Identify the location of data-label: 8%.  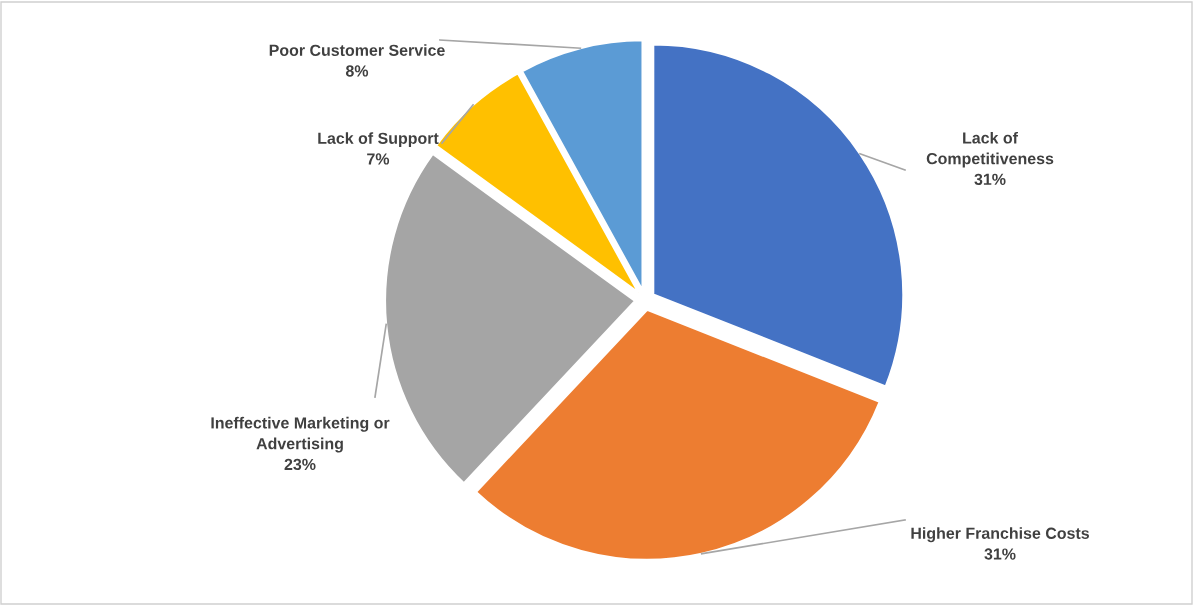
(357, 71).